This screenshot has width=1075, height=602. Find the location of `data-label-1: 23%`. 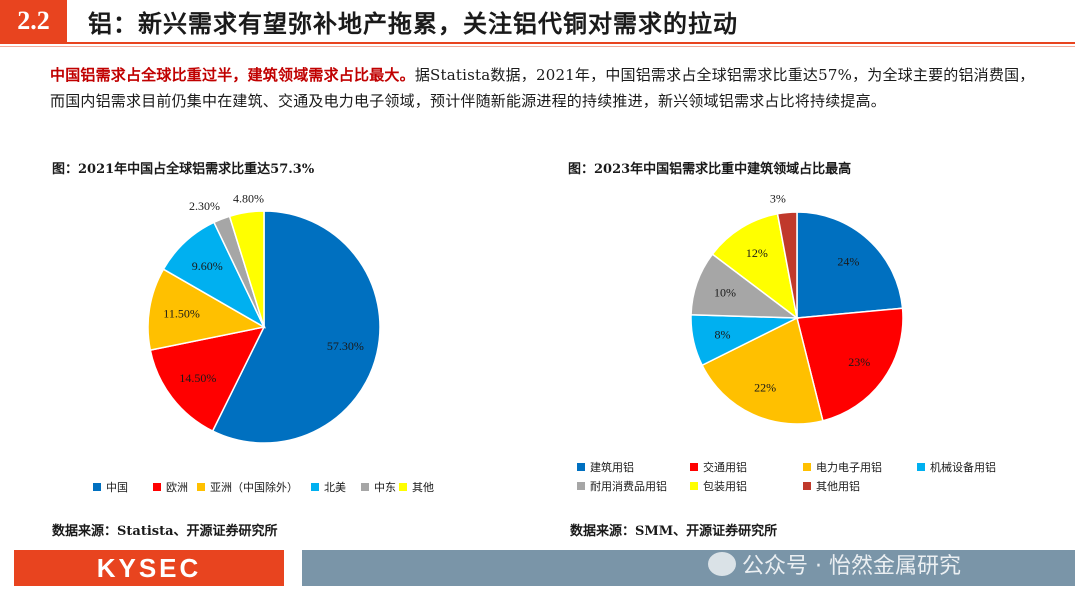

data-label-1: 23% is located at coordinates (859, 362).